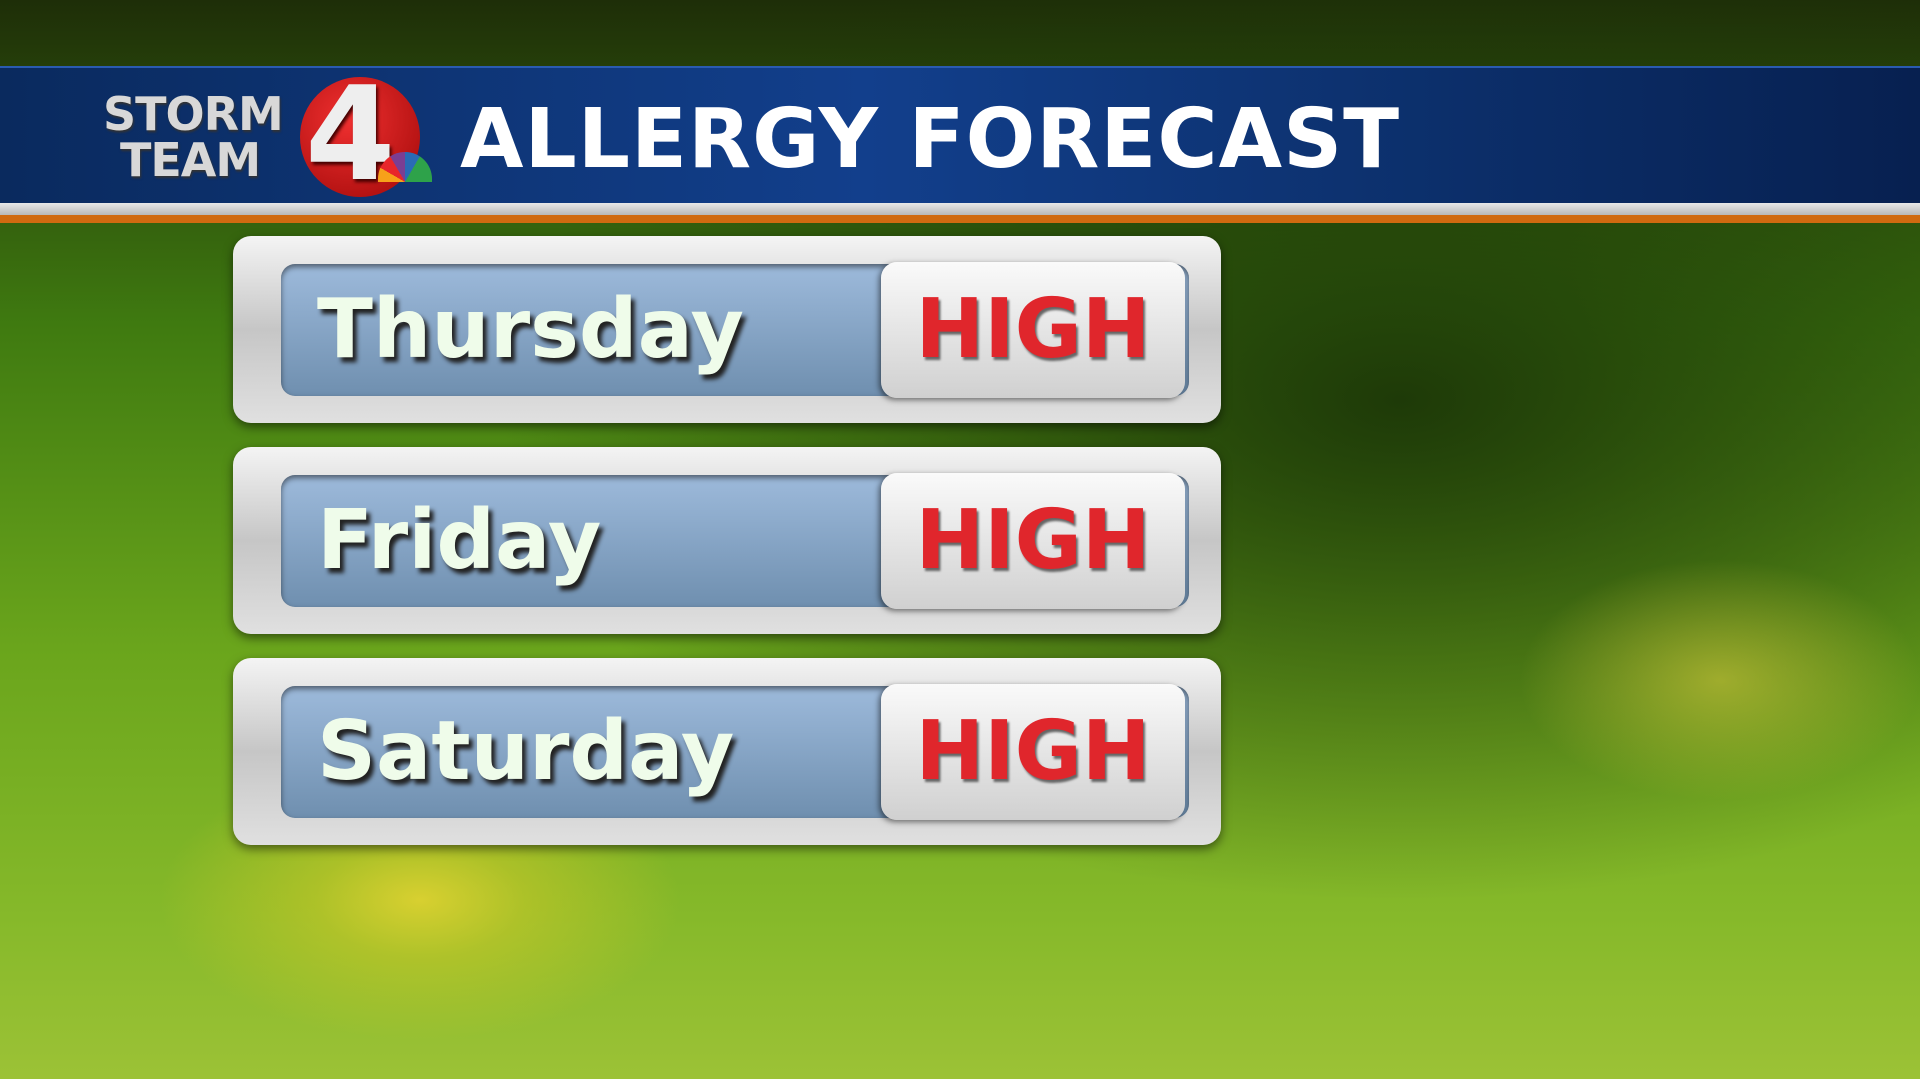 The width and height of the screenshot is (1920, 1079). What do you see at coordinates (727, 540) in the screenshot?
I see `forecast-row: Friday HIGH` at bounding box center [727, 540].